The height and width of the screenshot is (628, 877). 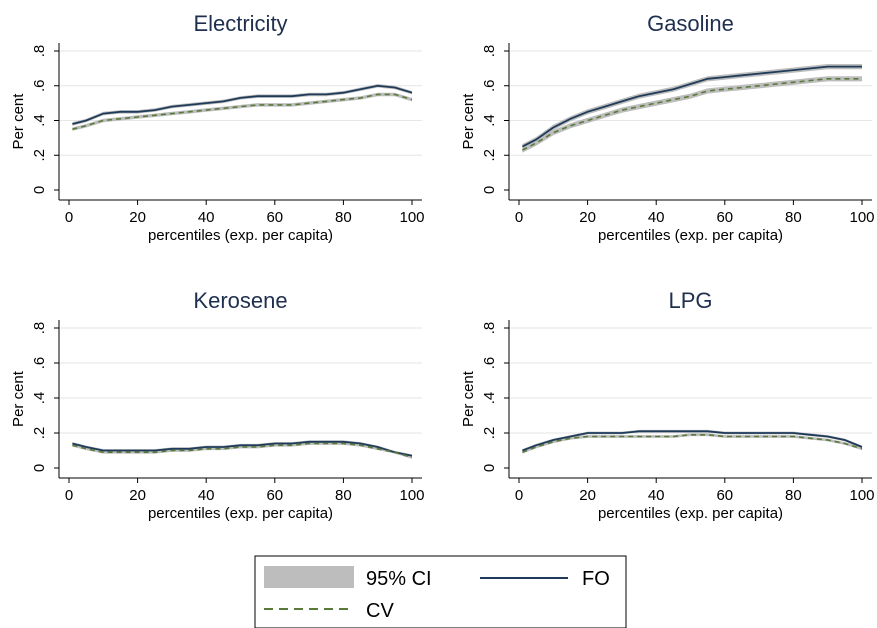 I want to click on ci-band-fo, so click(x=692, y=107).